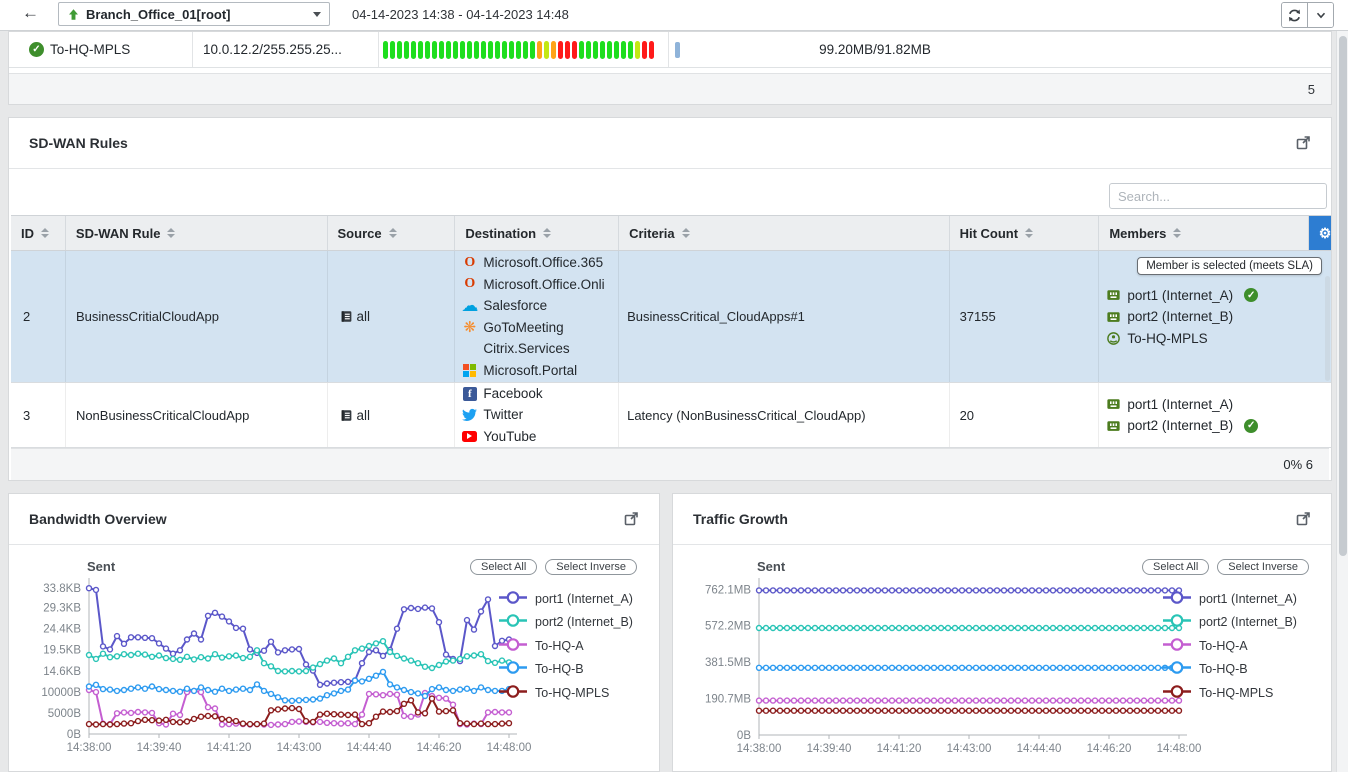  I want to click on member-item: port1 (Internet_A), so click(1218, 405).